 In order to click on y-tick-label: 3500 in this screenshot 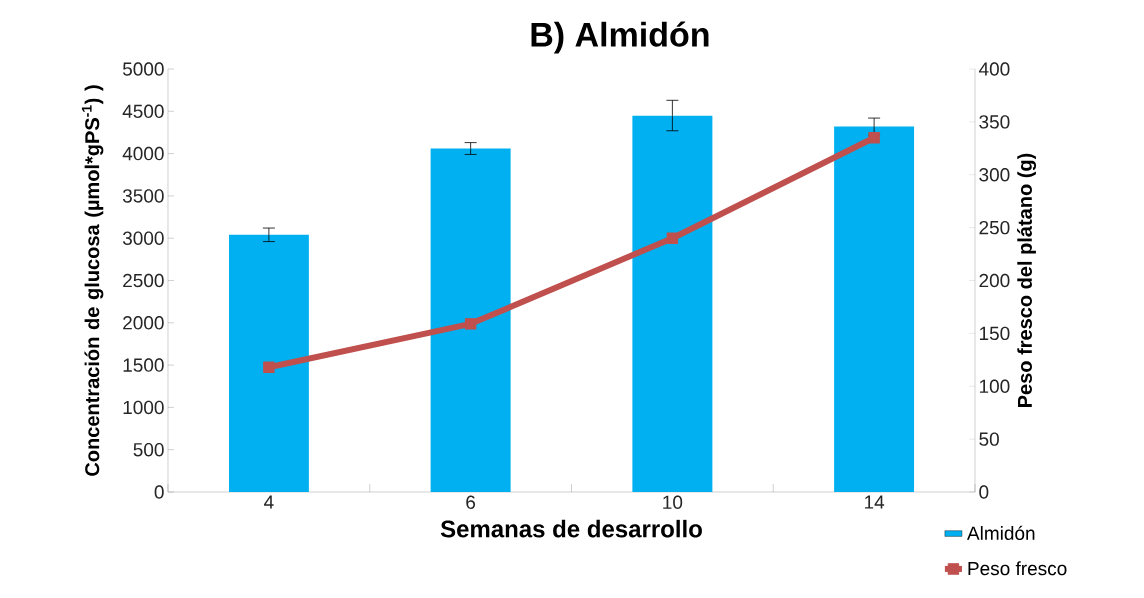, I will do `click(143, 196)`.